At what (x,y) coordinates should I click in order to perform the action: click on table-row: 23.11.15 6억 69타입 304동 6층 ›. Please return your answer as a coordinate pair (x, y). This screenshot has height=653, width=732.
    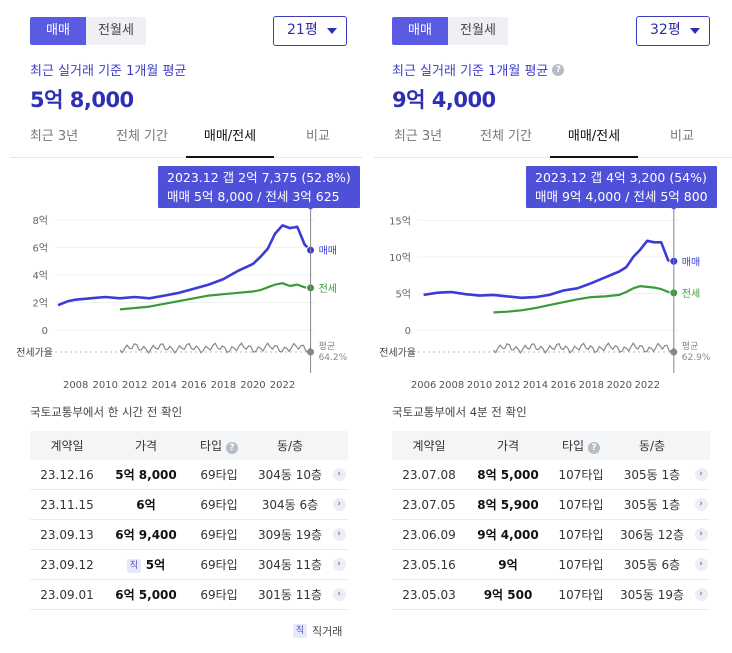
    Looking at the image, I should click on (189, 505).